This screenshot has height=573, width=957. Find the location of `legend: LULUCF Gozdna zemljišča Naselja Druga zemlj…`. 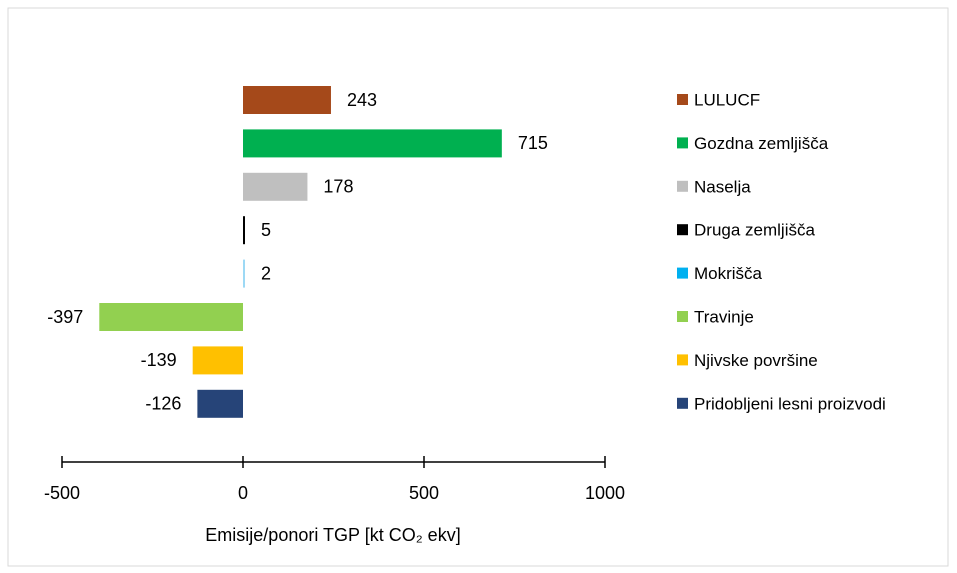

legend: LULUCF Gozdna zemljišča Naselja Druga zemlj… is located at coordinates (781, 251).